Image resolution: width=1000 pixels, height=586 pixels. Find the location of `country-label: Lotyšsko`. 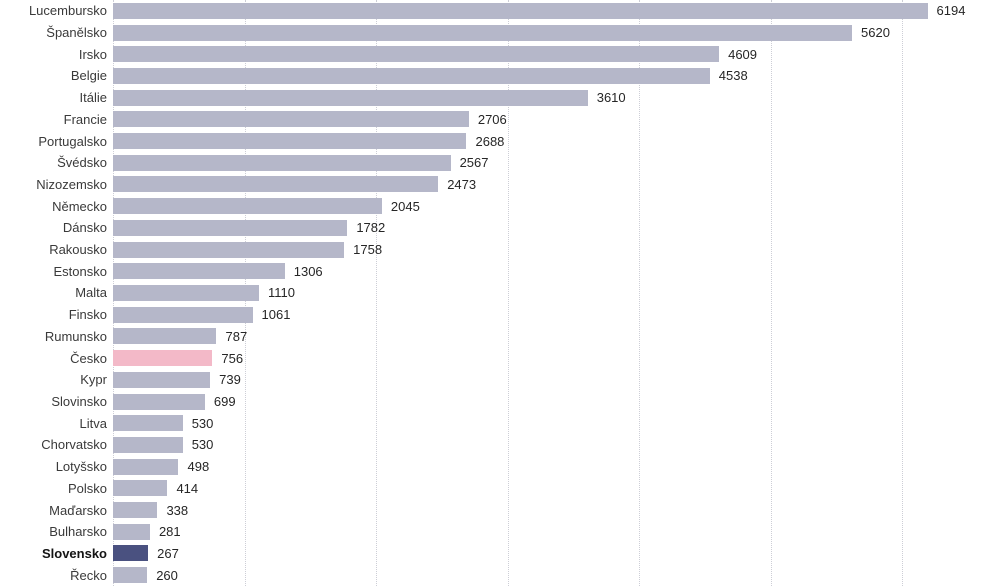

country-label: Lotyšsko is located at coordinates (81, 467).